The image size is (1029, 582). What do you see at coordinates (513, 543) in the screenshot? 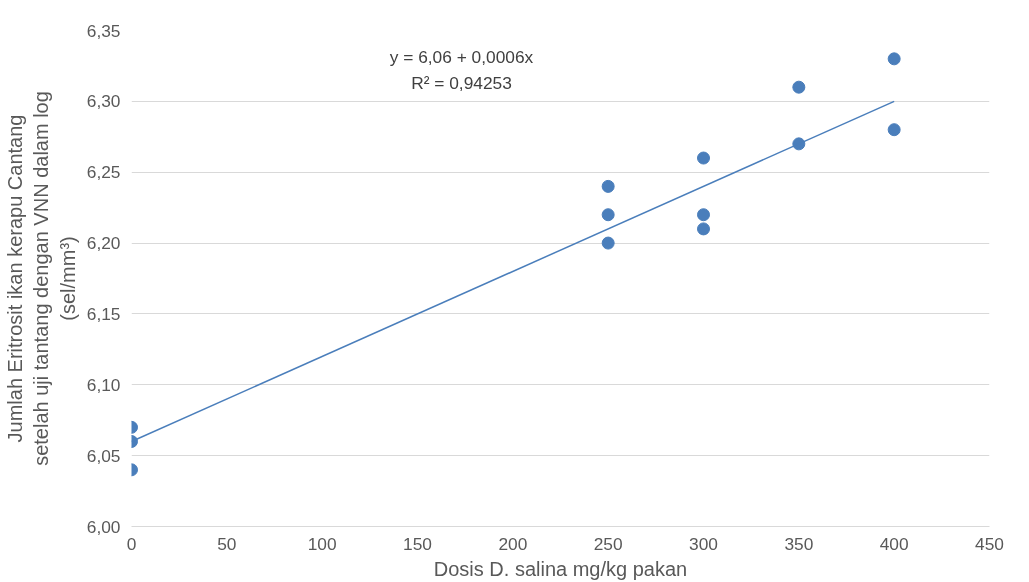
I see `x-tick-label: 200` at bounding box center [513, 543].